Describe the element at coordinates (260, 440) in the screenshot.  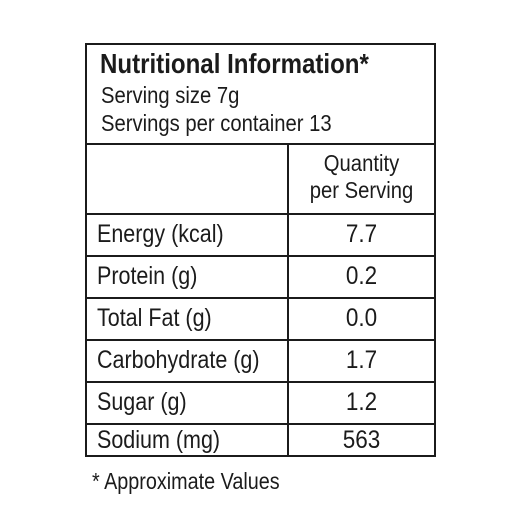
I see `table-row: Sodium (mg) 563` at that location.